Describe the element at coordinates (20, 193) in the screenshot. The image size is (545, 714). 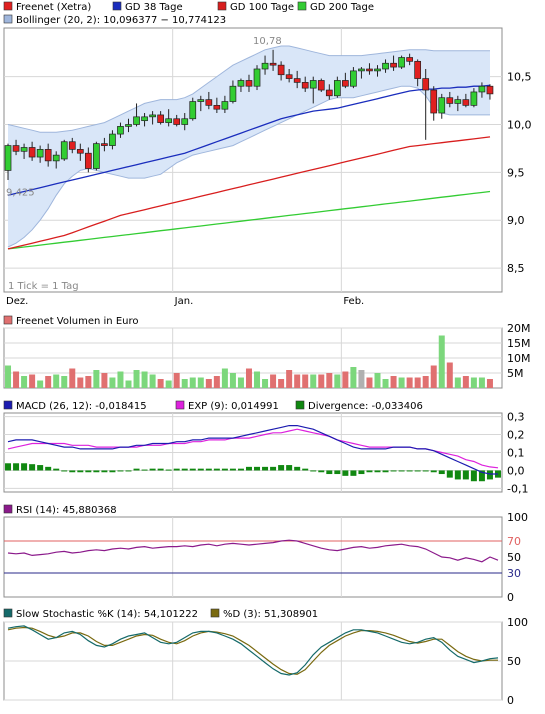
I see `price-annotation: 9,425` at that location.